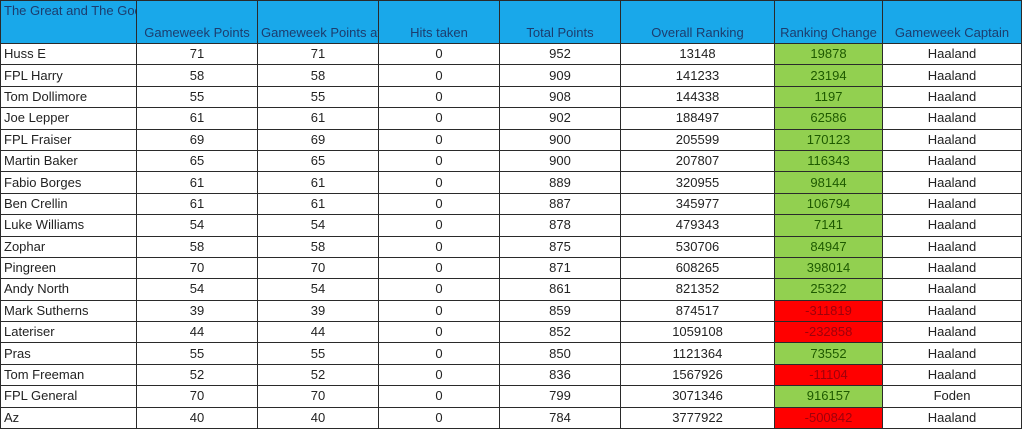 The height and width of the screenshot is (442, 1024). Describe the element at coordinates (511, 375) in the screenshot. I see `table-row: Tom Freeman 52 52 0 836 1567926 -11104 Haaland` at that location.